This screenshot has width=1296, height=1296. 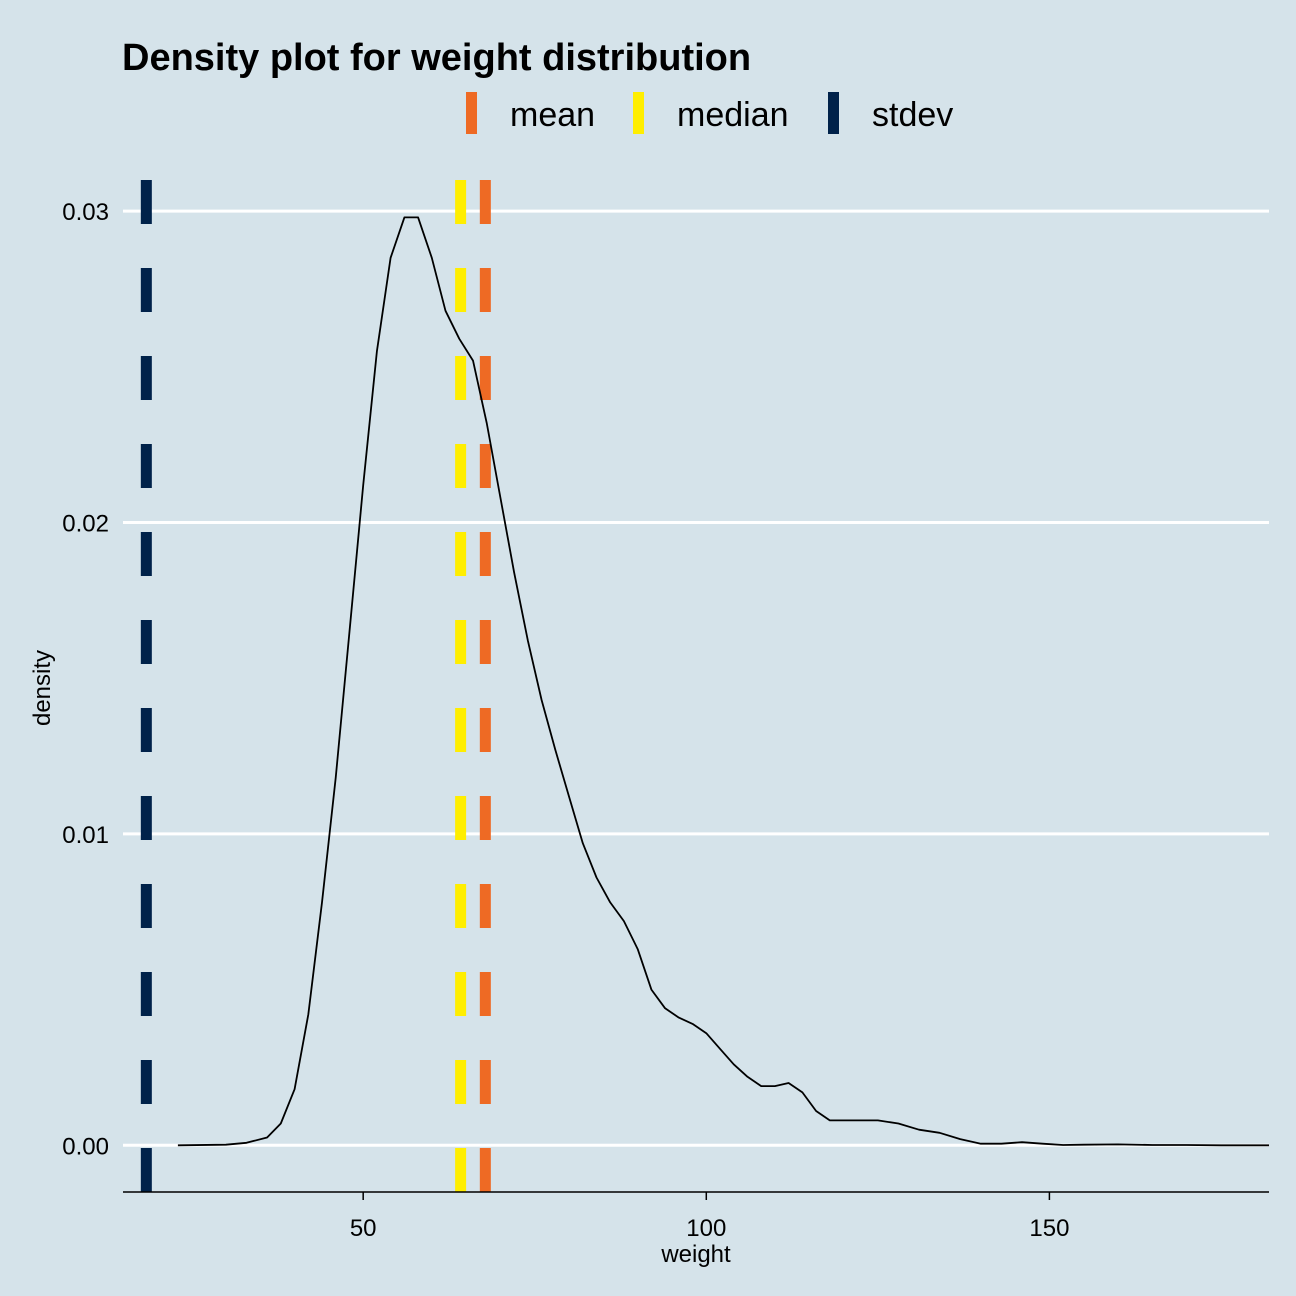 What do you see at coordinates (85, 835) in the screenshot?
I see `y-tick-label: 0.01` at bounding box center [85, 835].